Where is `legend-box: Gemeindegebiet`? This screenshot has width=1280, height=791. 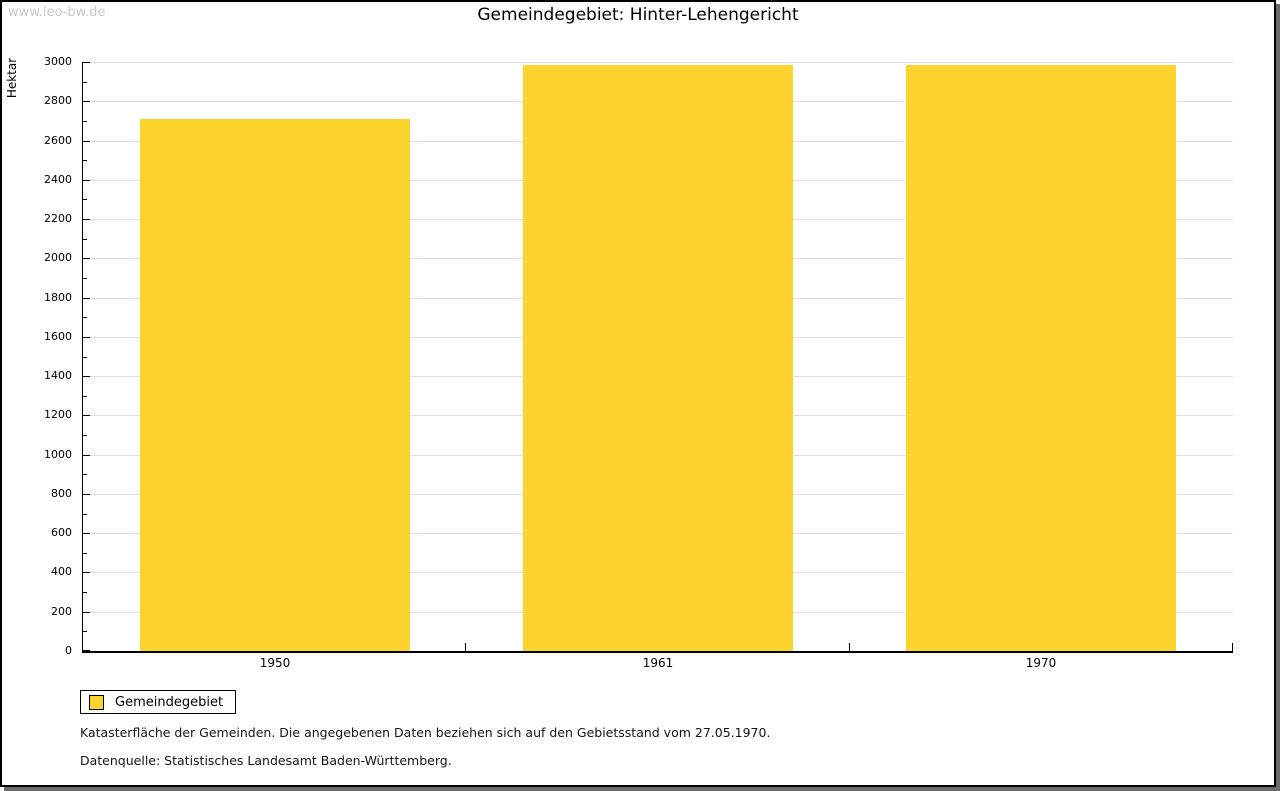
legend-box: Gemeindegebiet is located at coordinates (158, 702).